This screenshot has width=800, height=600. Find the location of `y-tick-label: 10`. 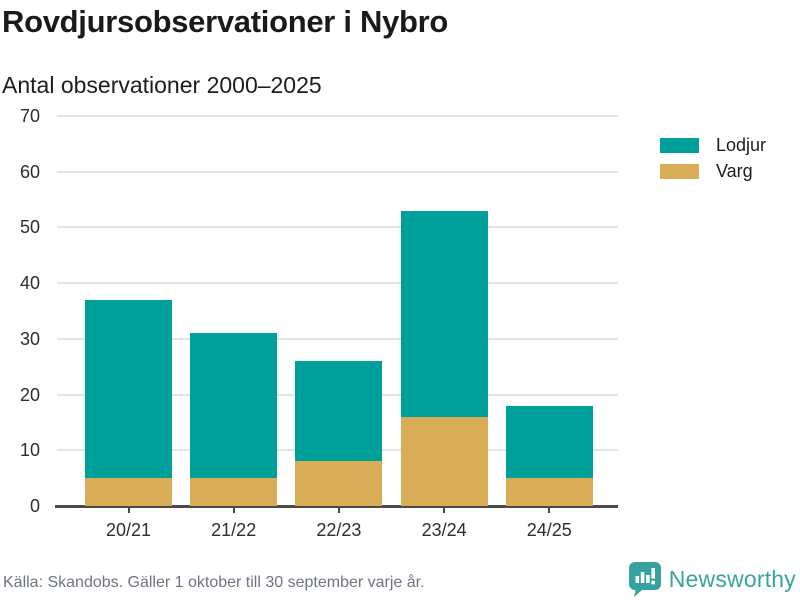

y-tick-label: 10 is located at coordinates (29, 450).